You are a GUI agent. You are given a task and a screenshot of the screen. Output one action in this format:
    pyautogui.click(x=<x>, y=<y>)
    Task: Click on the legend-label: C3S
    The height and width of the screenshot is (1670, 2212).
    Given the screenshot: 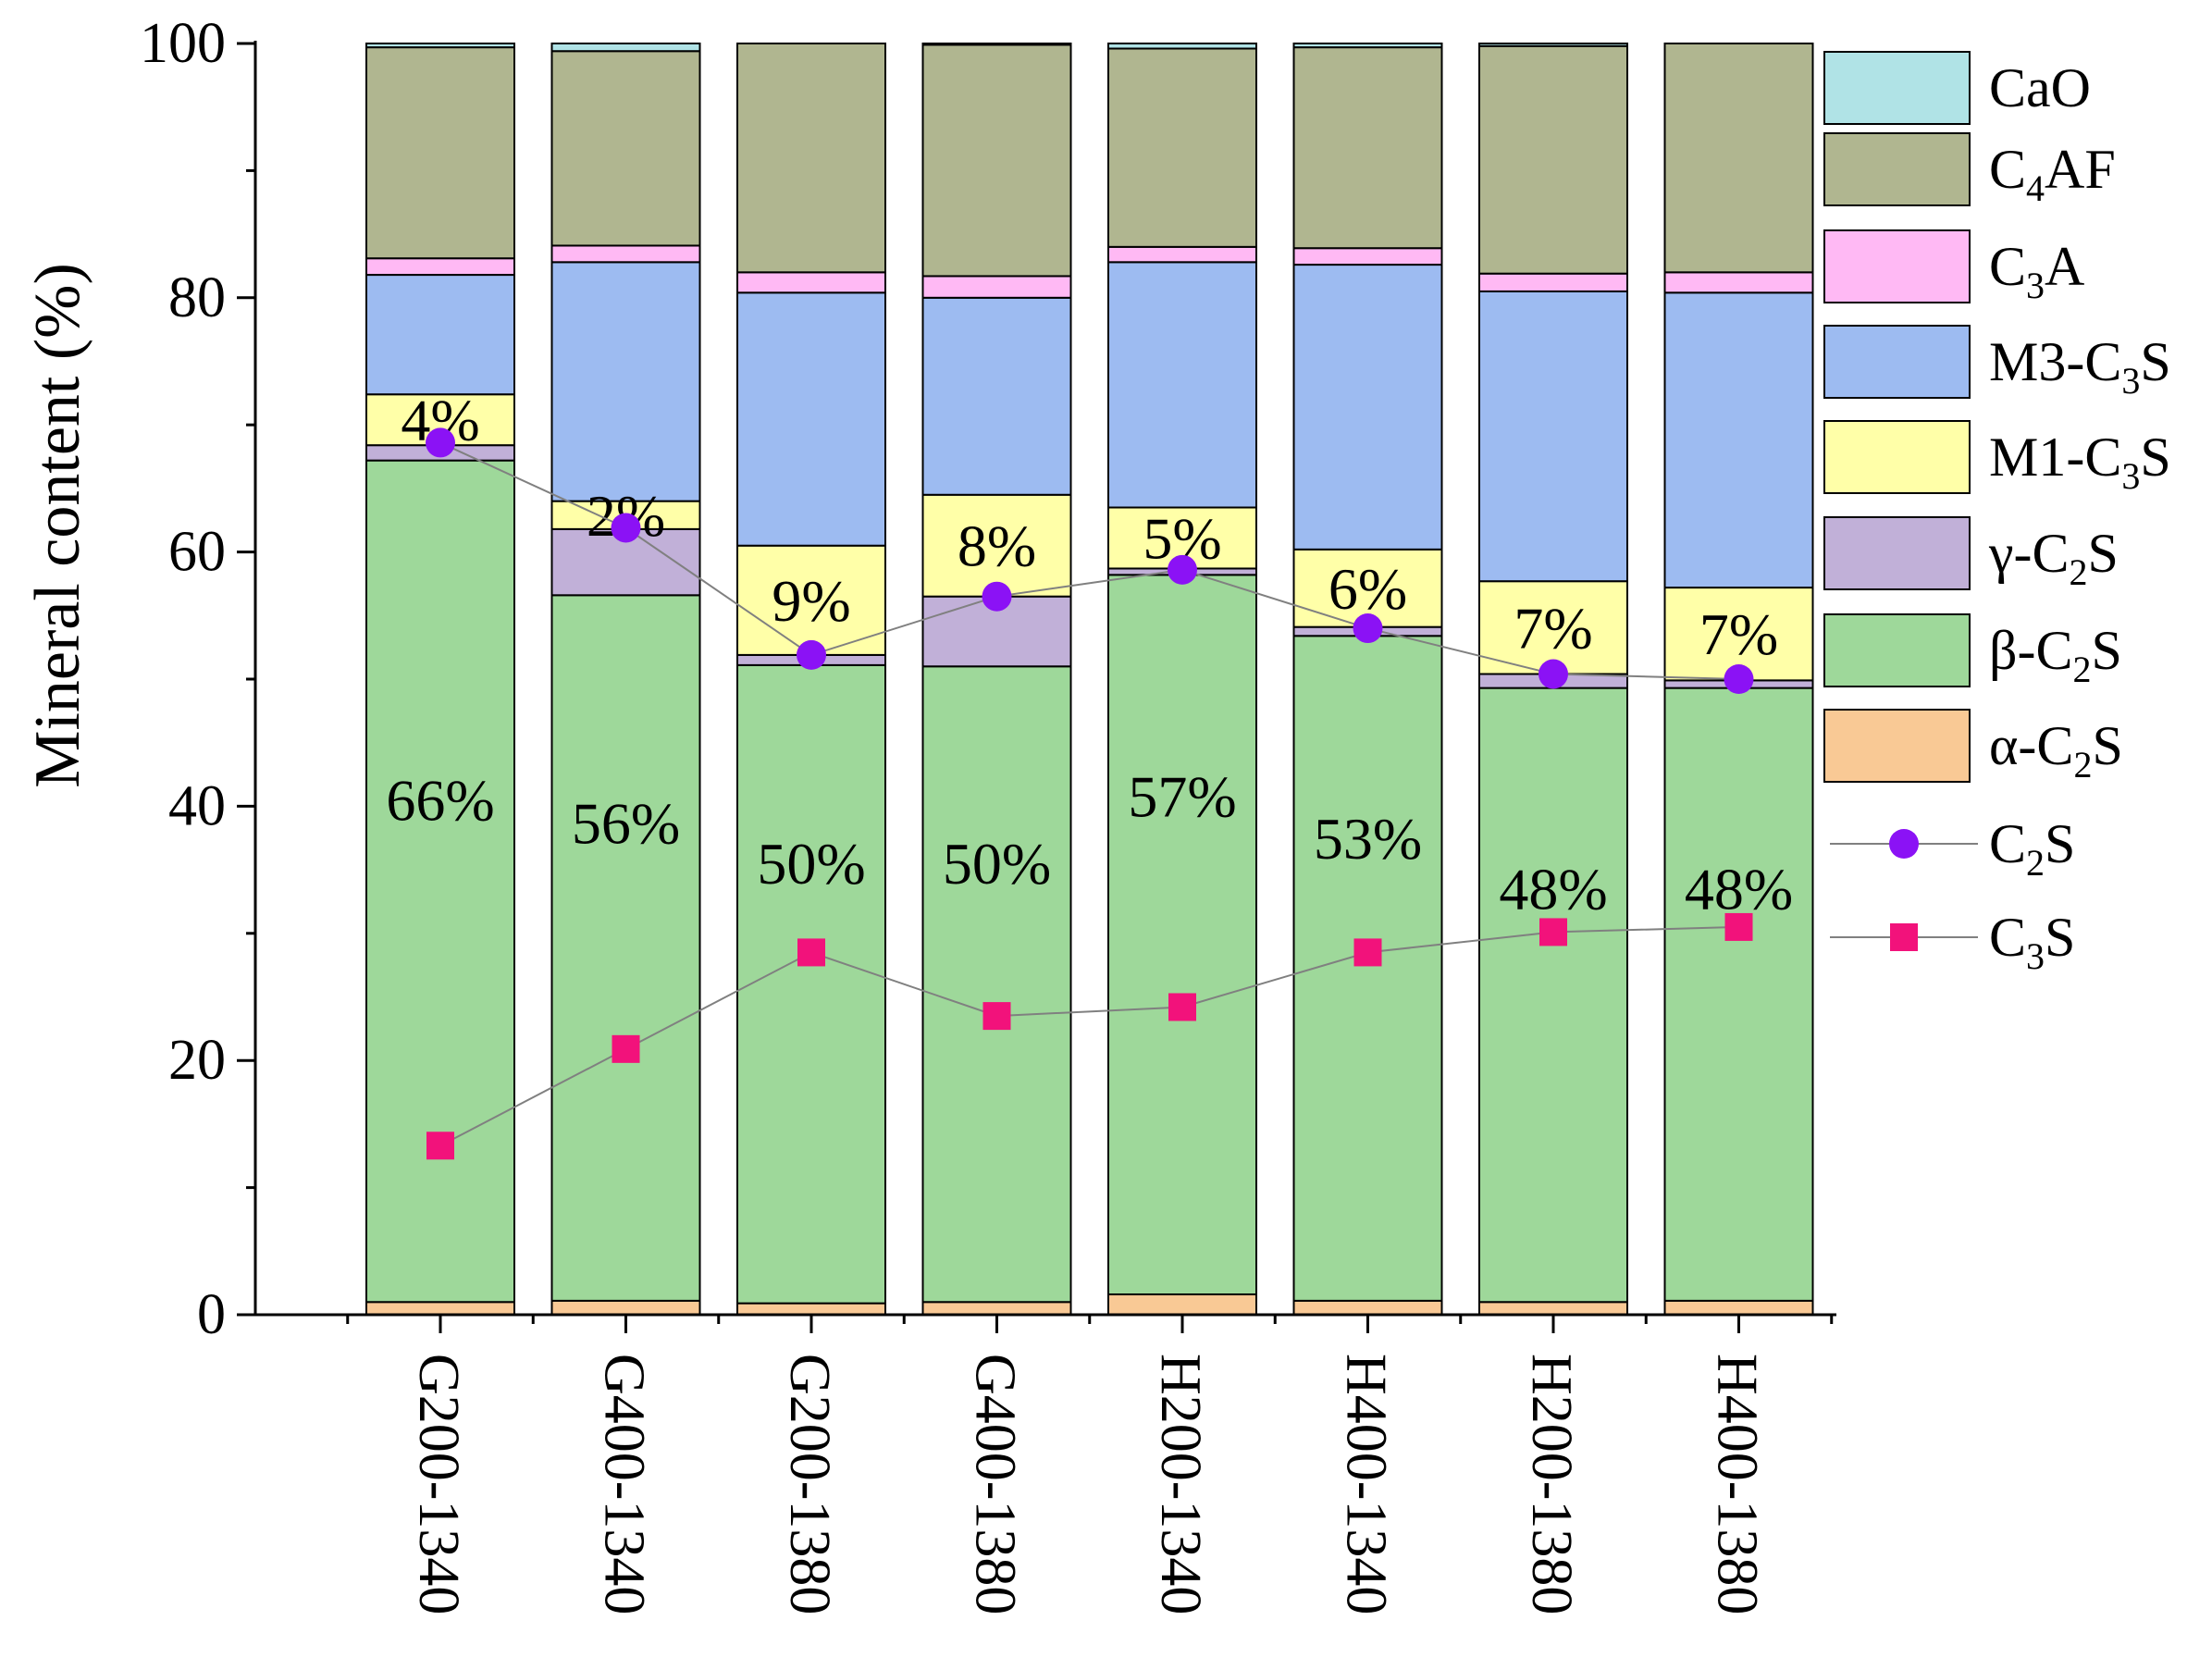 What is the action you would take?
    pyautogui.click(x=2032, y=942)
    